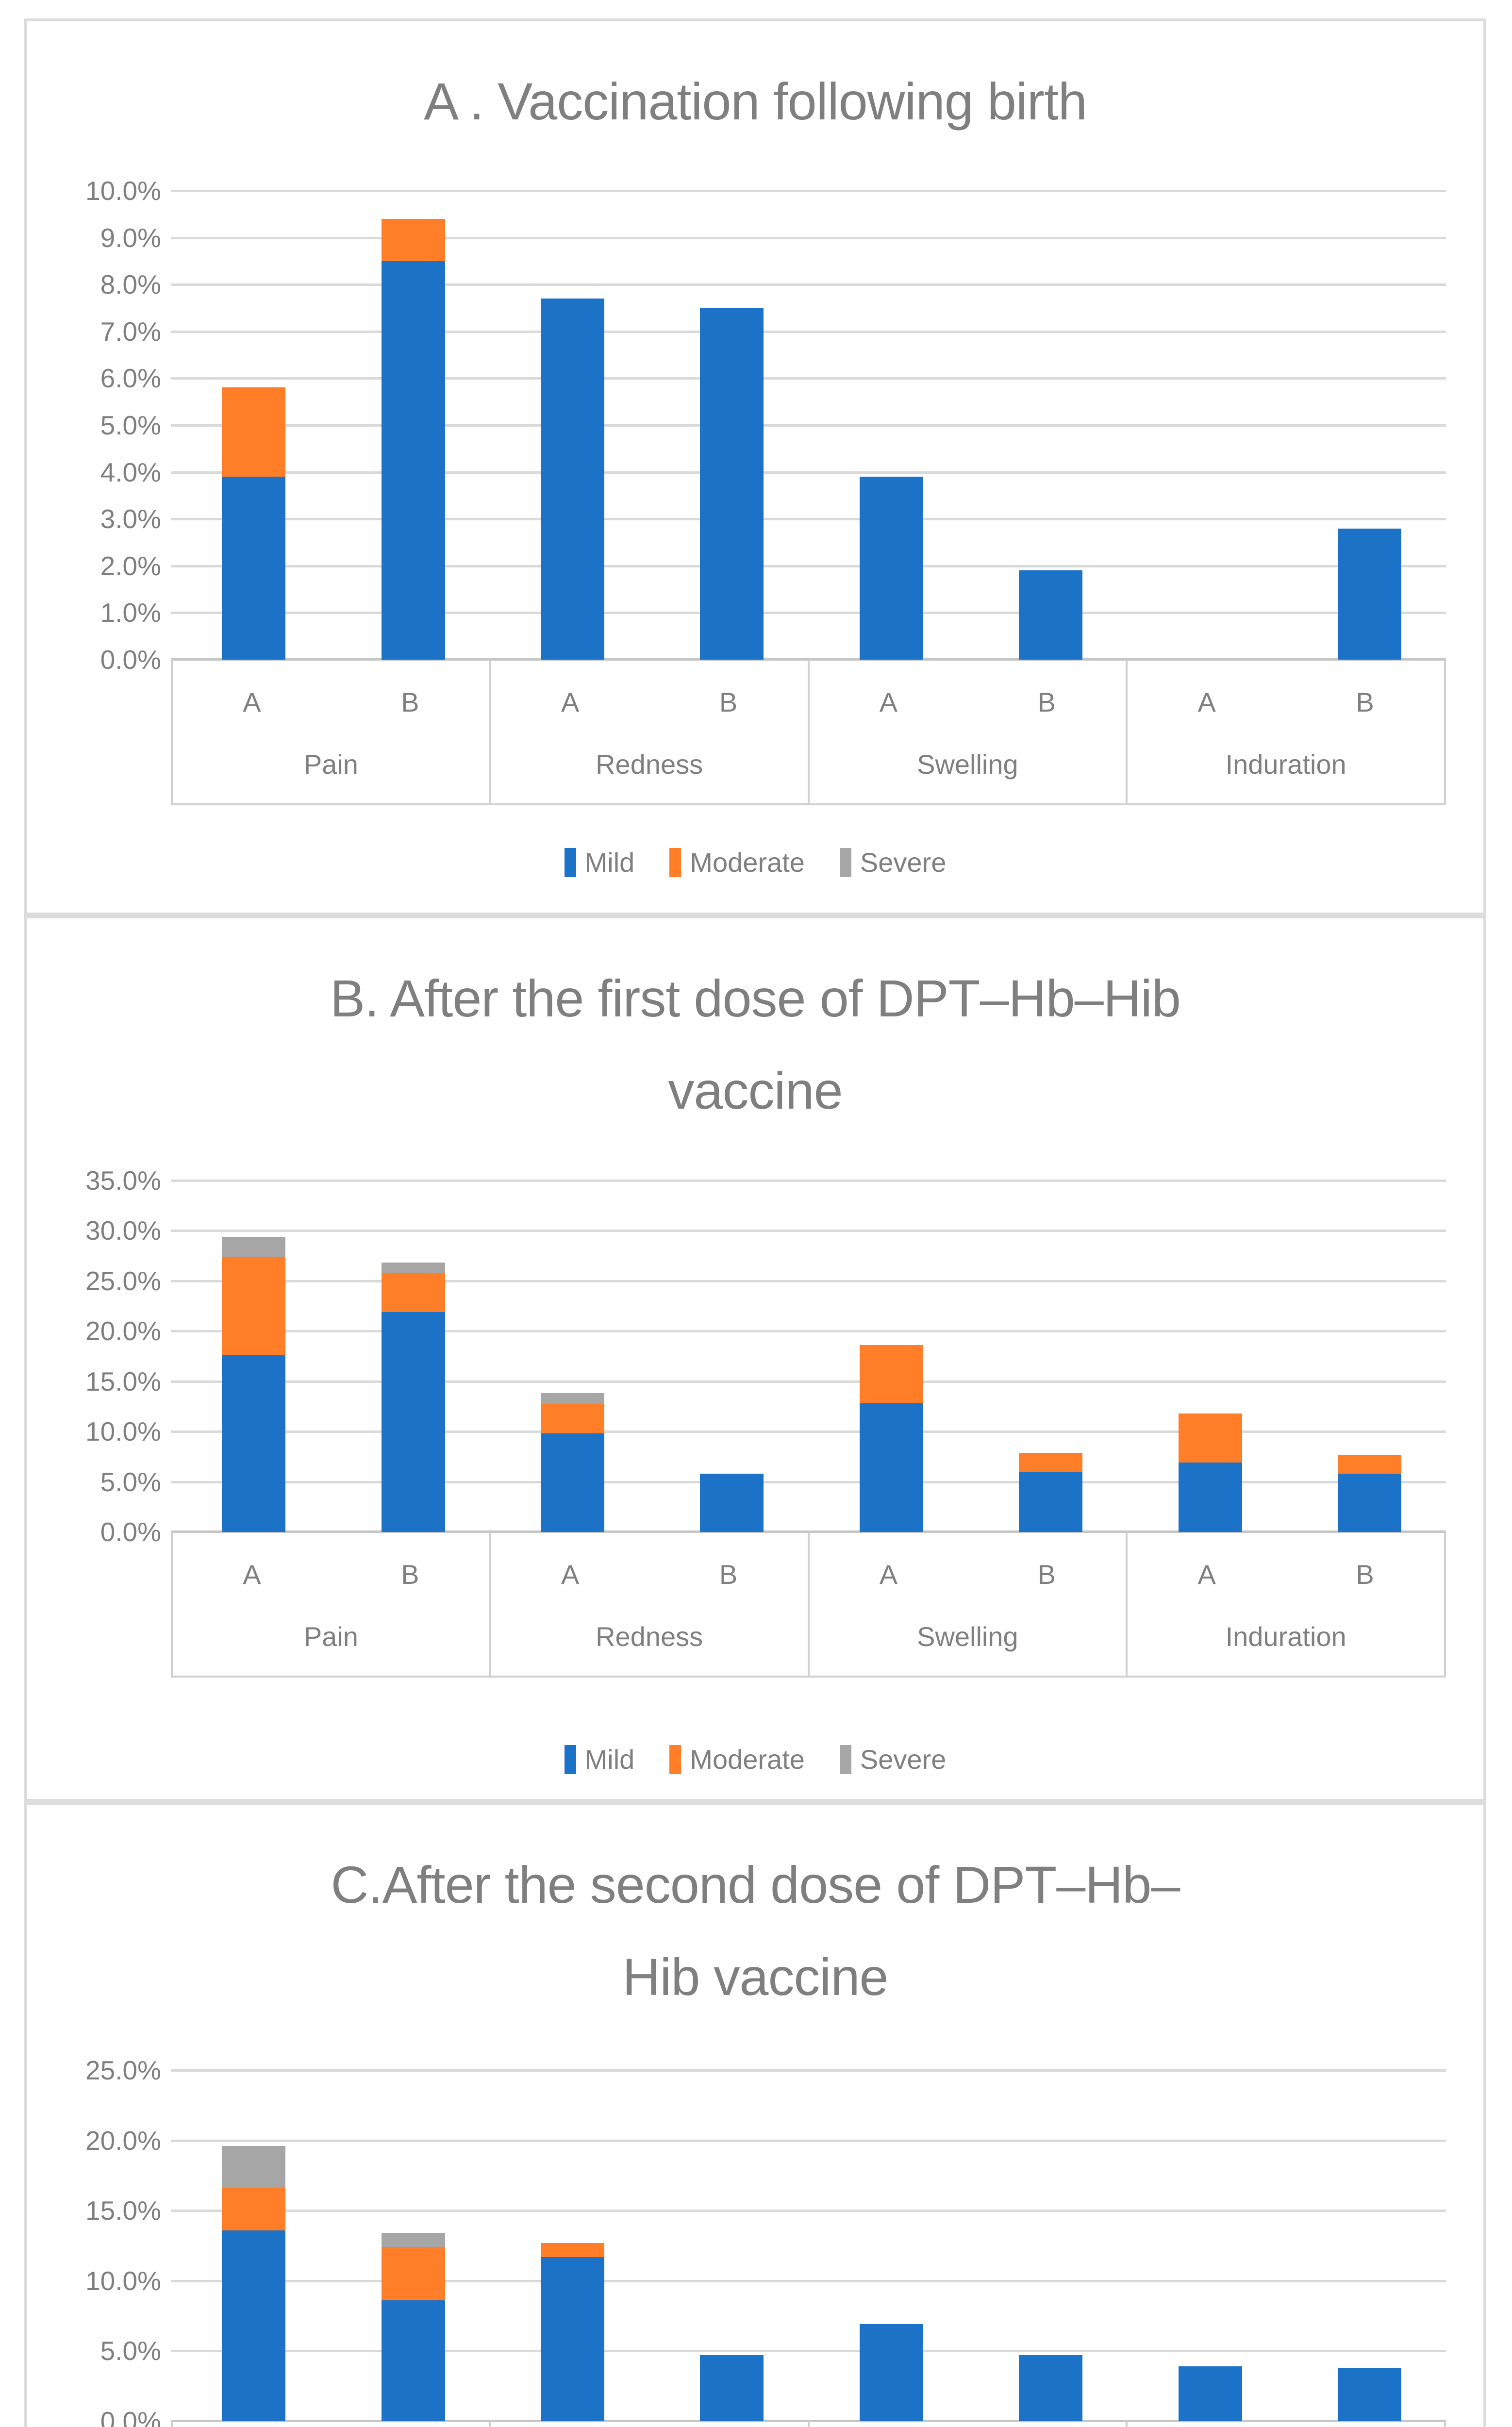 This screenshot has width=1512, height=2427. What do you see at coordinates (755, 1090) in the screenshot?
I see `chart-b-title-line-2: vaccine` at bounding box center [755, 1090].